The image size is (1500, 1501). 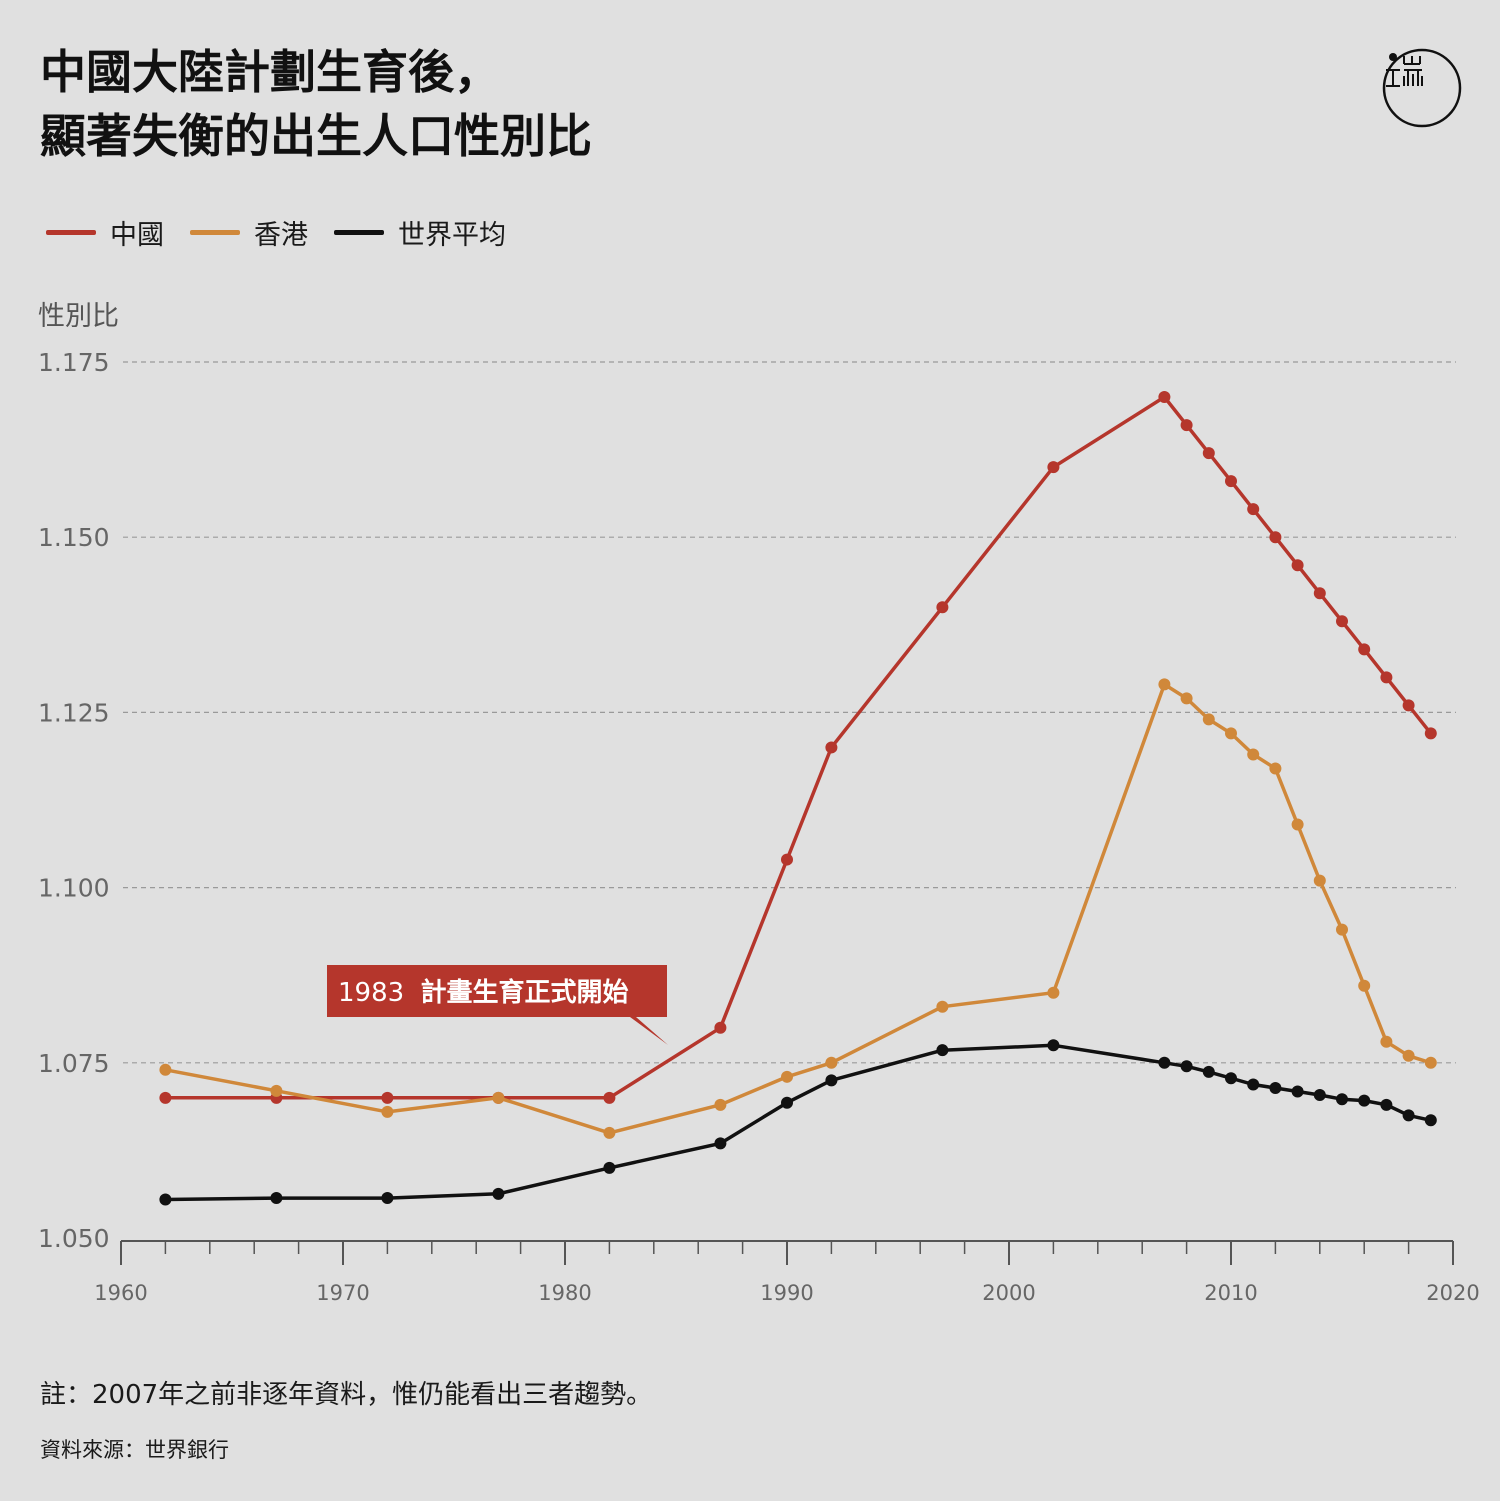 I want to click on y-tick-label: 1.100, so click(x=74, y=888).